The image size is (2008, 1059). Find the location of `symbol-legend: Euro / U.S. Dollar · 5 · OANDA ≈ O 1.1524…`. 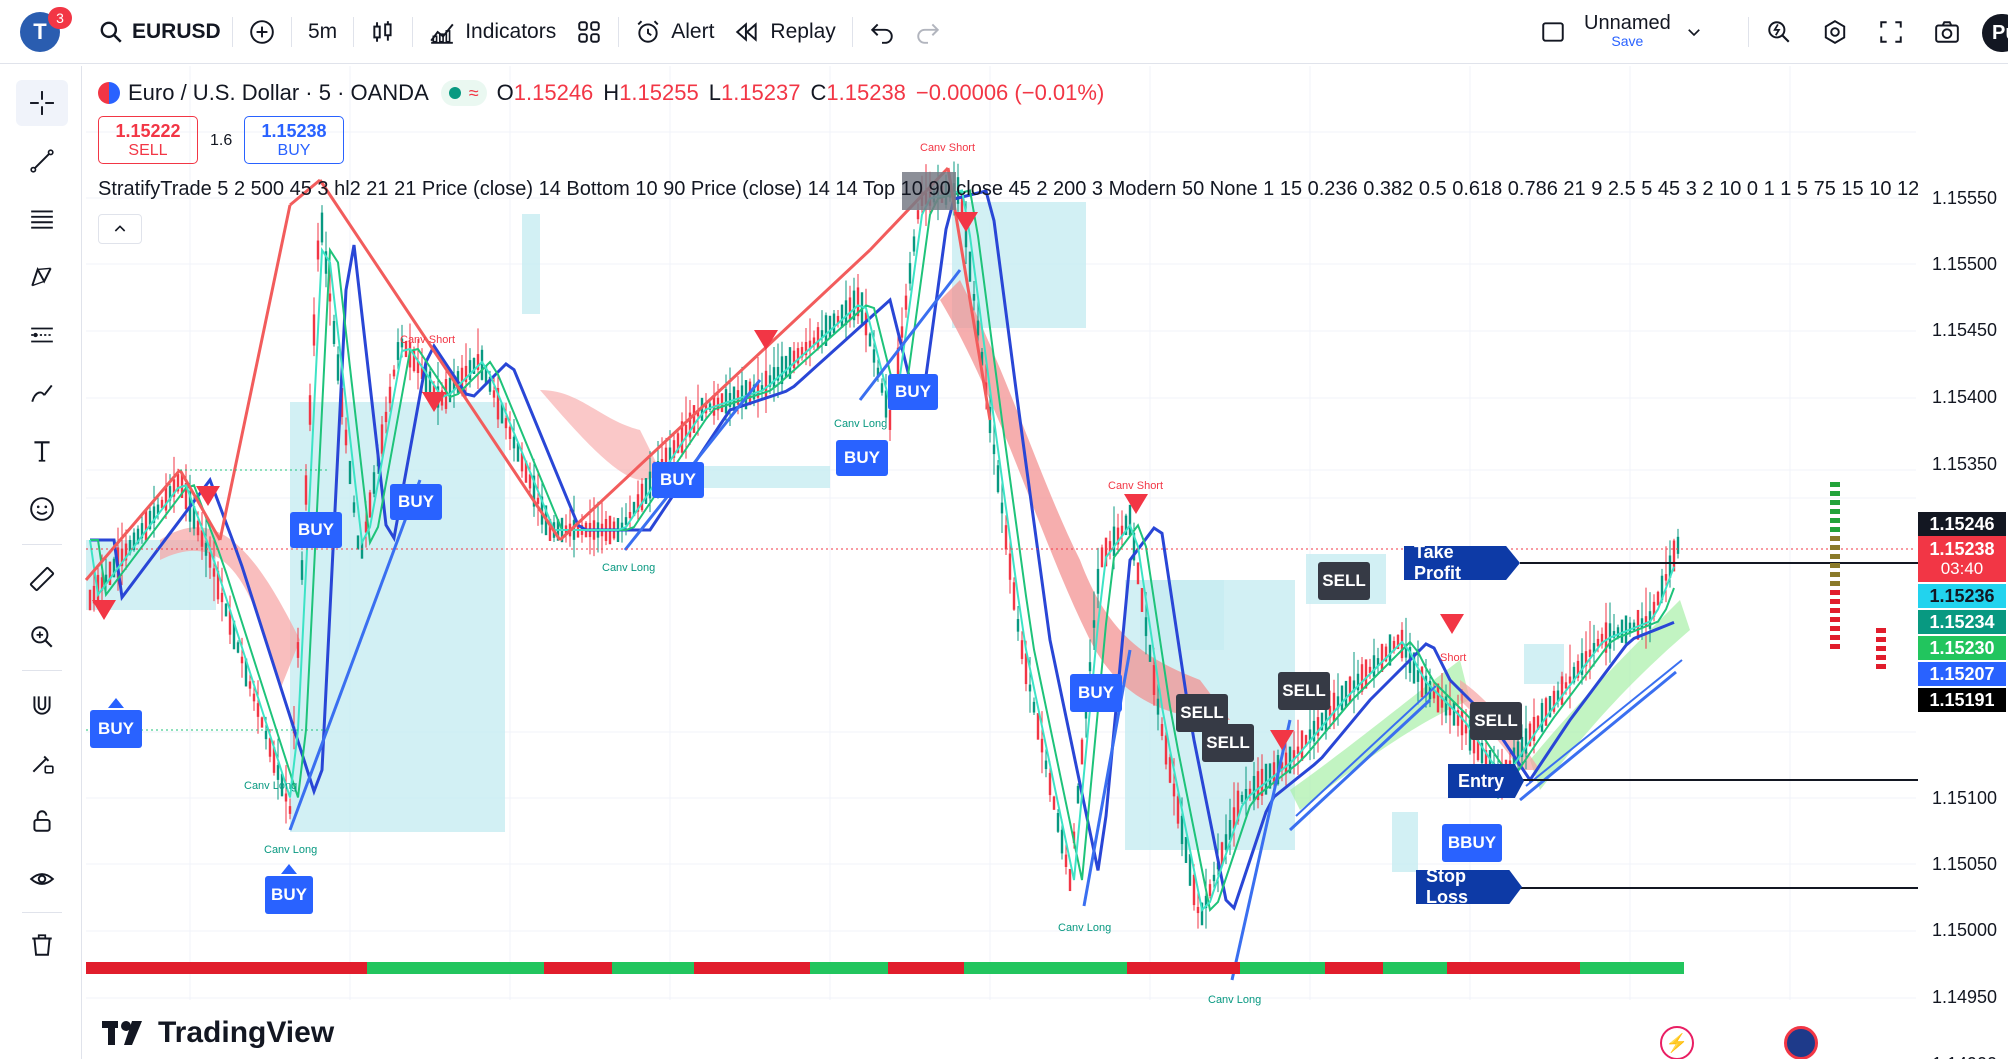

symbol-legend: Euro / U.S. Dollar · 5 · OANDA ≈ O 1.1524… is located at coordinates (601, 93).